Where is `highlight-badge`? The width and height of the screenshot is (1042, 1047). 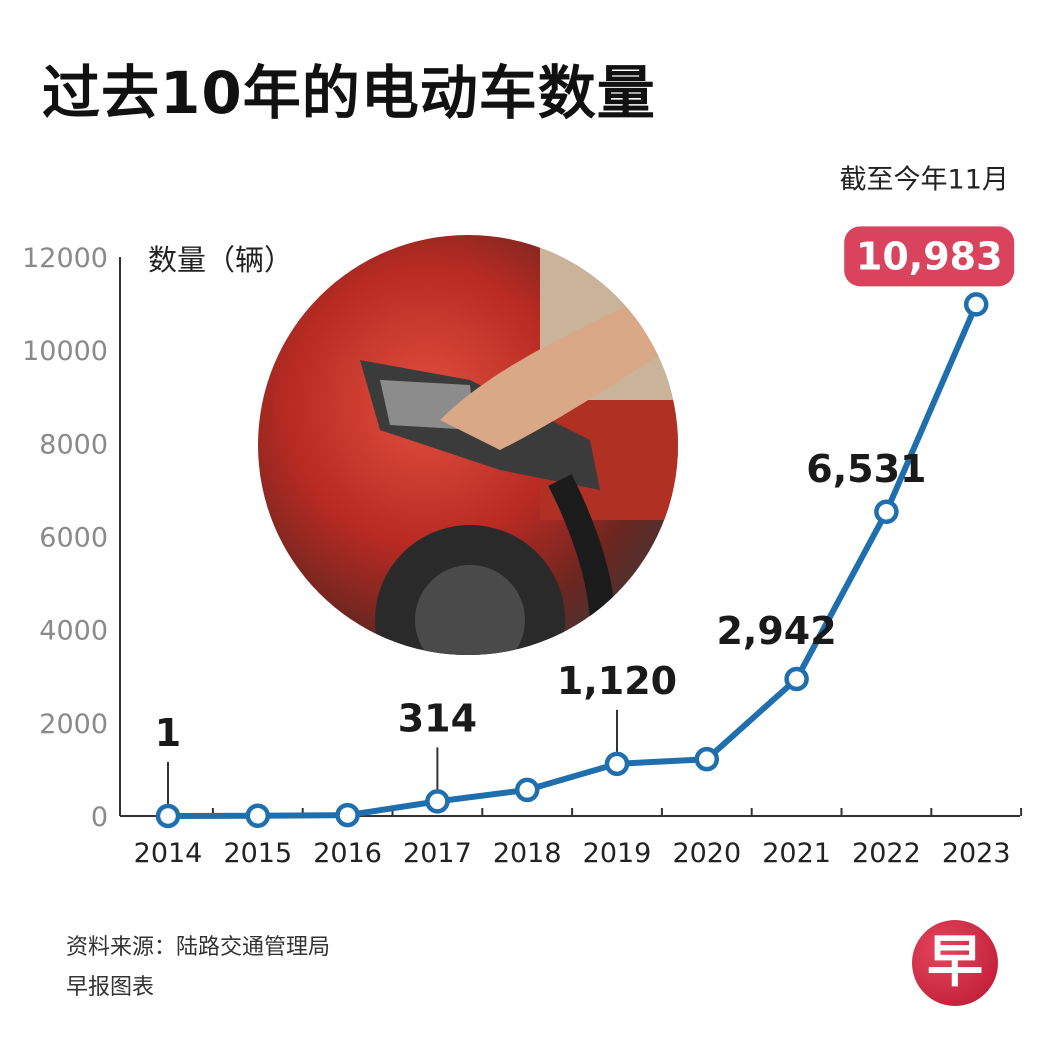
highlight-badge is located at coordinates (929, 256).